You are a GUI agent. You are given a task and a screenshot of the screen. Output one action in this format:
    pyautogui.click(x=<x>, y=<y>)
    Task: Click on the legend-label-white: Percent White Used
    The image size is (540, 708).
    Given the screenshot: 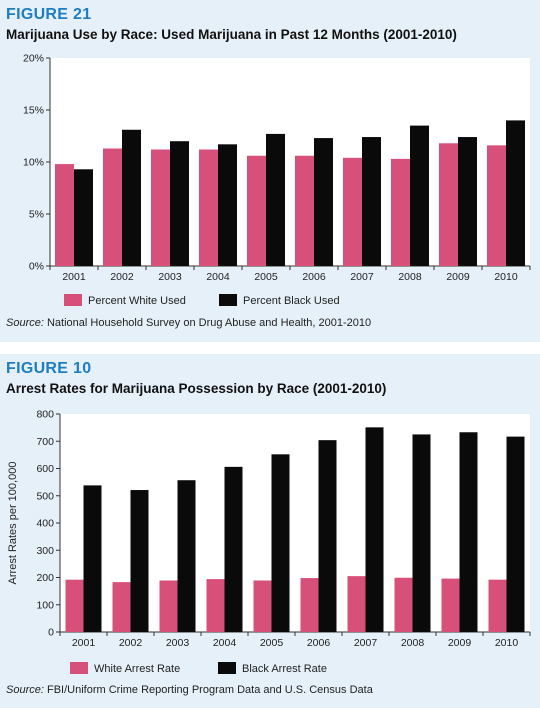 What is the action you would take?
    pyautogui.click(x=137, y=301)
    